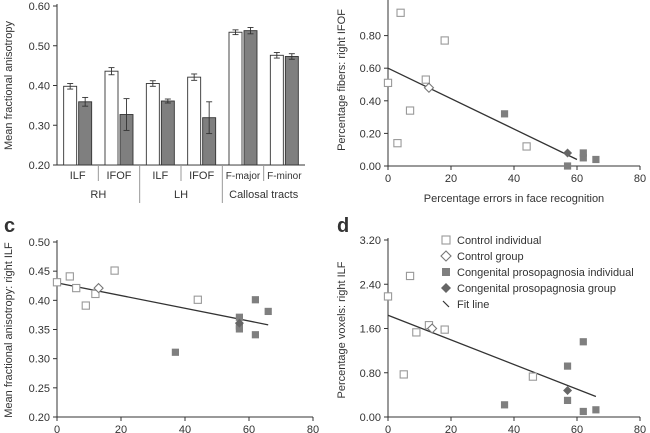 The height and width of the screenshot is (433, 650). I want to click on fit-line, so click(492, 356).